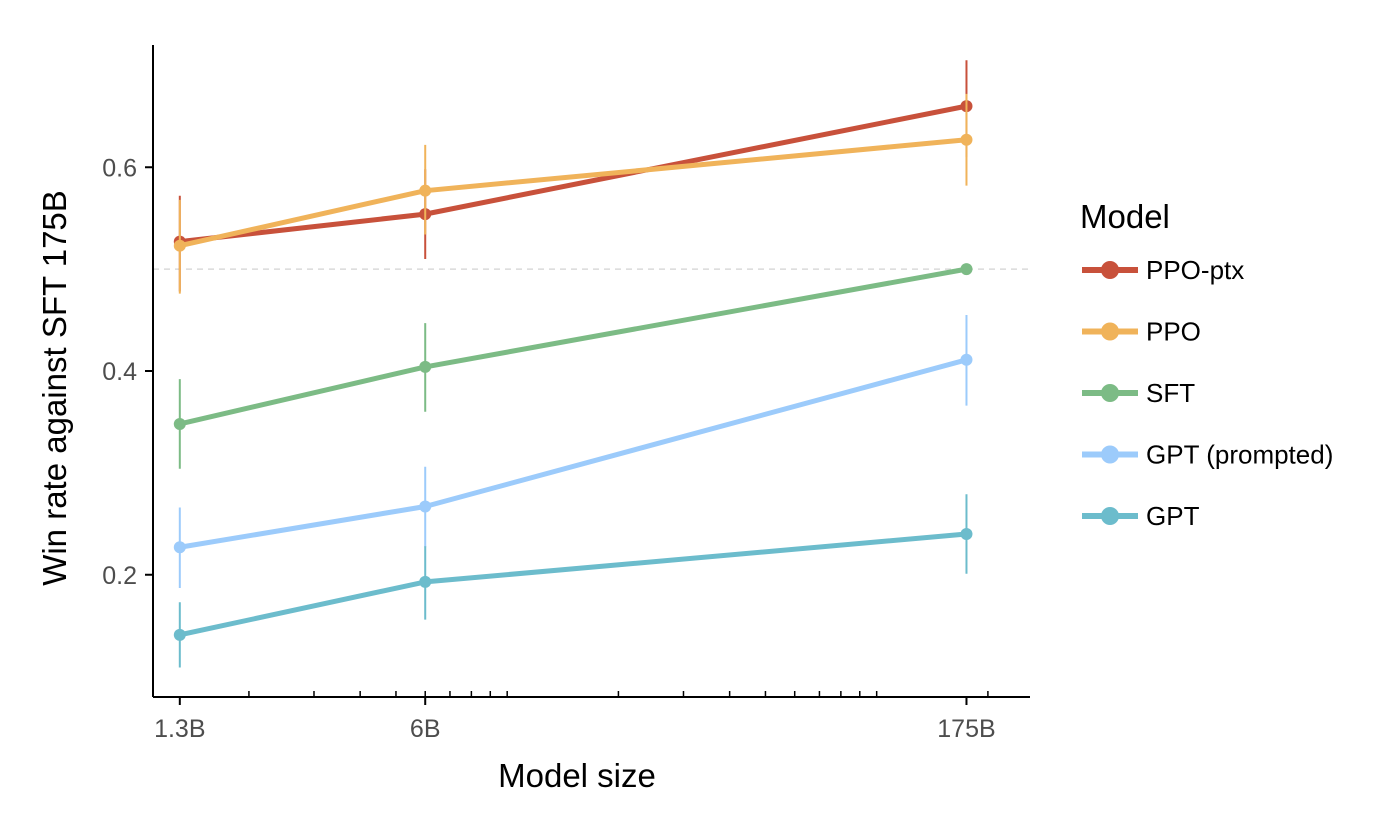 This screenshot has height=822, width=1400. What do you see at coordinates (577, 775) in the screenshot?
I see `x-axis-title: Model size` at bounding box center [577, 775].